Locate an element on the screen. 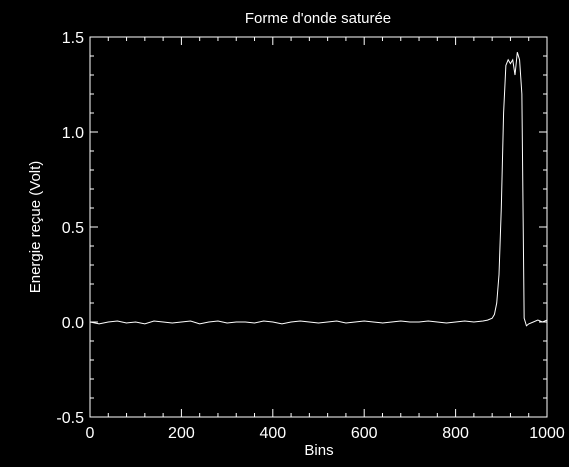  chart-title: Forme d'onde saturée is located at coordinates (318, 18).